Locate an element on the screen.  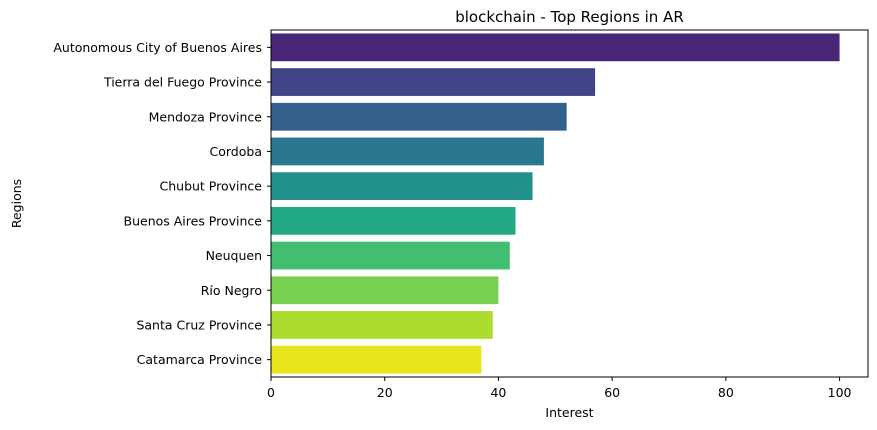
y-tick-label: Catamarca Province is located at coordinates (200, 359).